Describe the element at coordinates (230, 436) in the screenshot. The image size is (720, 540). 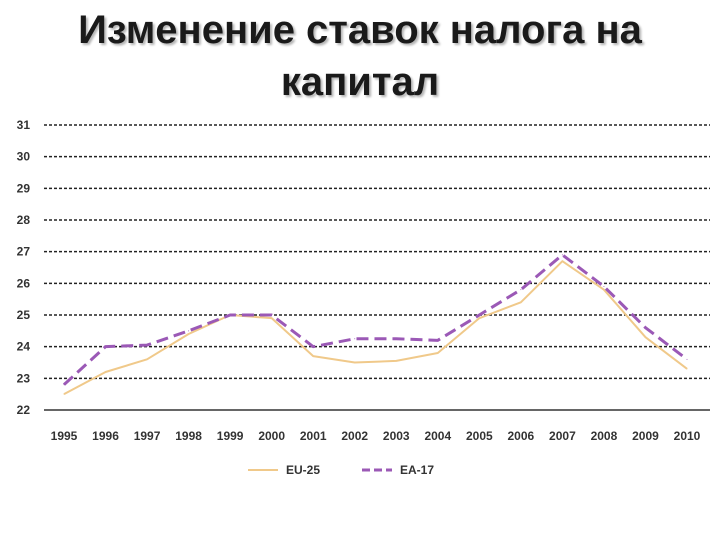
I see `x-tick-label: 1999` at that location.